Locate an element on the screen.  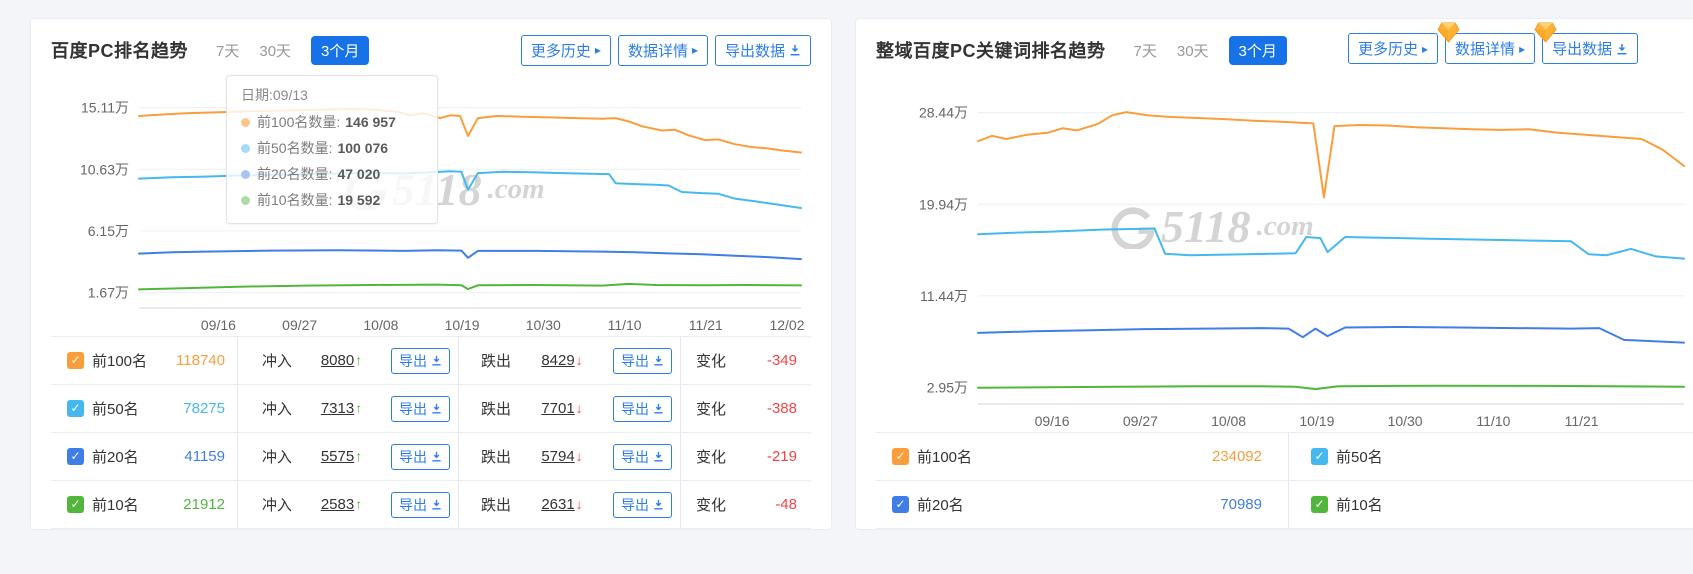
drop-out-label: 跌出 is located at coordinates (496, 505).